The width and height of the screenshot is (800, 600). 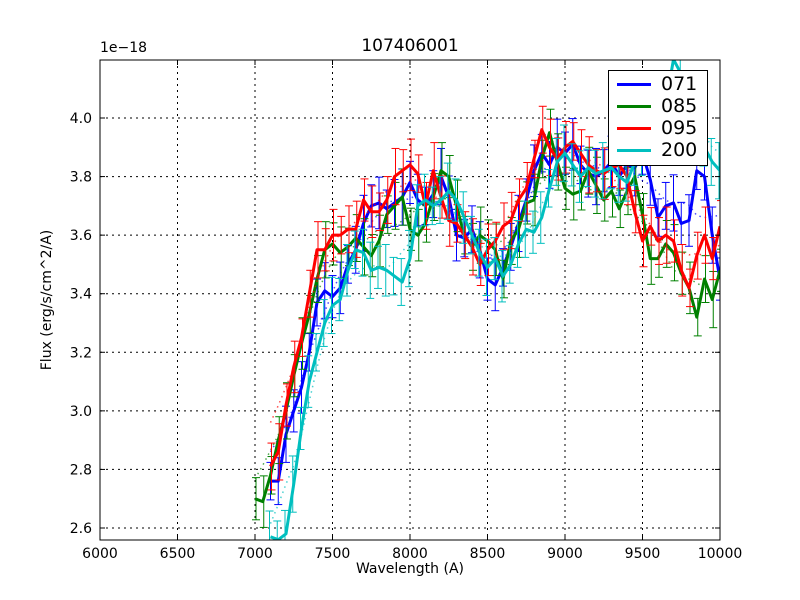 What do you see at coordinates (643, 554) in the screenshot?
I see `svg-text: 9500` at bounding box center [643, 554].